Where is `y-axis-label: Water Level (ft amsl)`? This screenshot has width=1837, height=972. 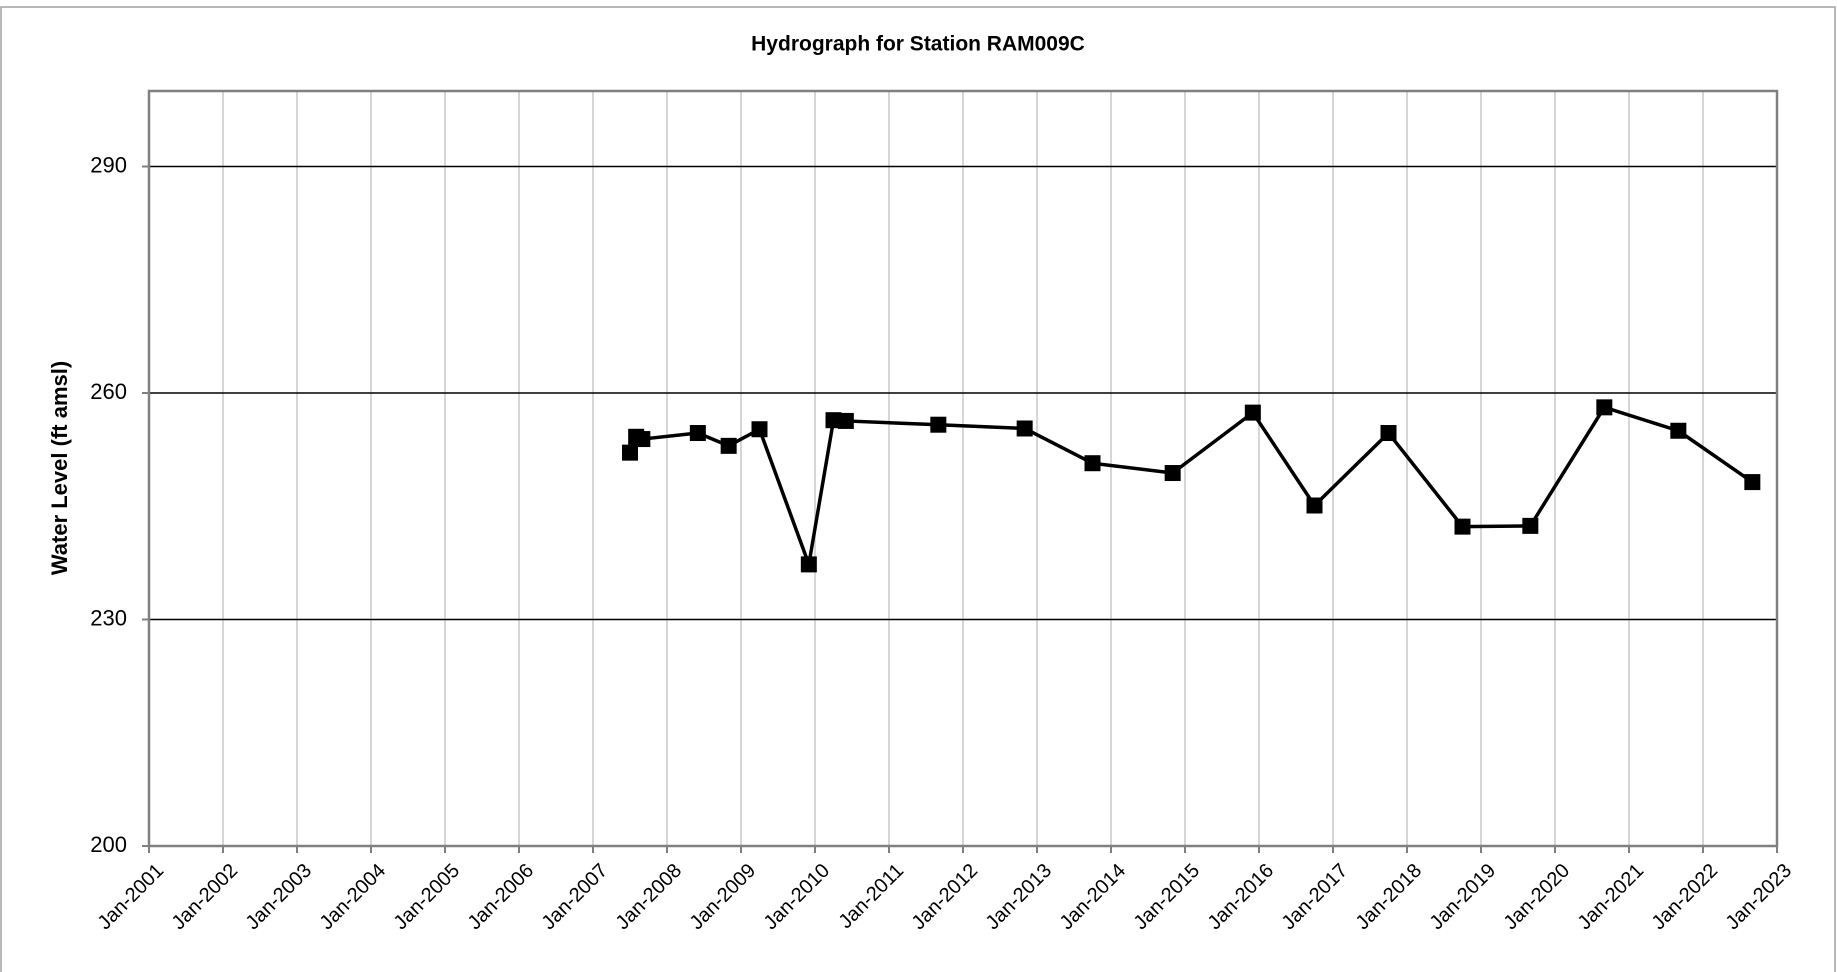
y-axis-label: Water Level (ft amsl) is located at coordinates (59, 468).